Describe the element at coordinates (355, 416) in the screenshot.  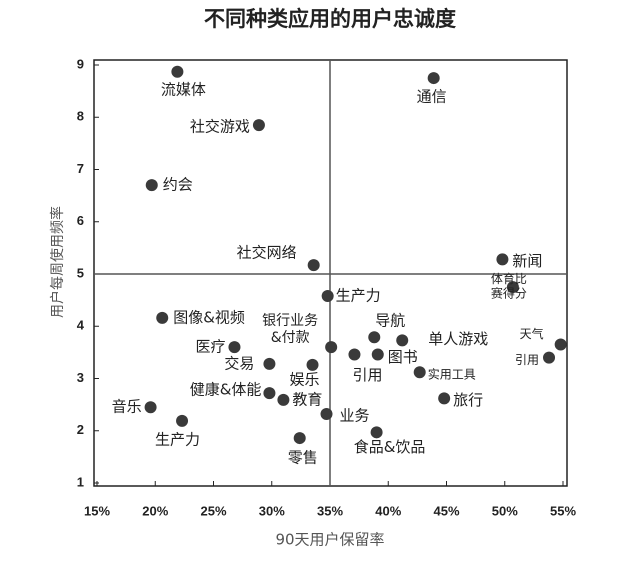
I see `point-label: 业务` at that location.